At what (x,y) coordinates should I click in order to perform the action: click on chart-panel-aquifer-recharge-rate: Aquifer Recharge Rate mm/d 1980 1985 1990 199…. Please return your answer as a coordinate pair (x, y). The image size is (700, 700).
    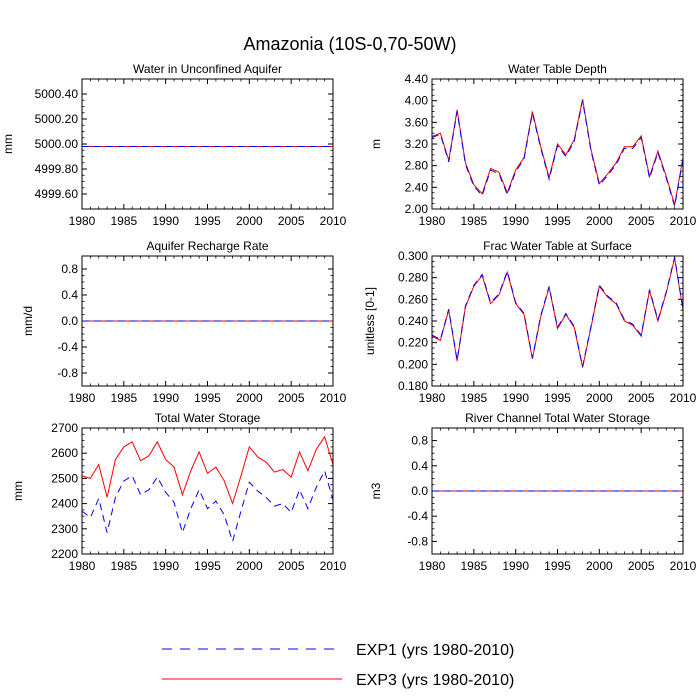
    Looking at the image, I should click on (184, 322).